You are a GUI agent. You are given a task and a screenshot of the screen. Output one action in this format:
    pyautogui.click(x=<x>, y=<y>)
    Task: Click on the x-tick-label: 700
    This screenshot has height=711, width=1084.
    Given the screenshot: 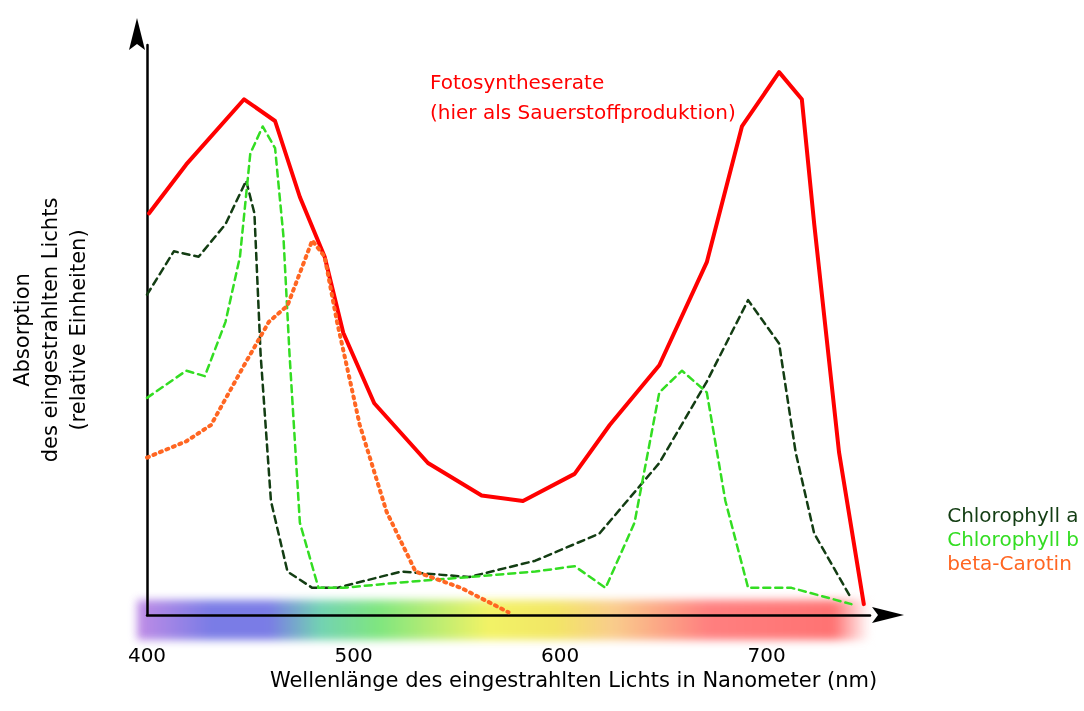 What is the action you would take?
    pyautogui.click(x=766, y=655)
    